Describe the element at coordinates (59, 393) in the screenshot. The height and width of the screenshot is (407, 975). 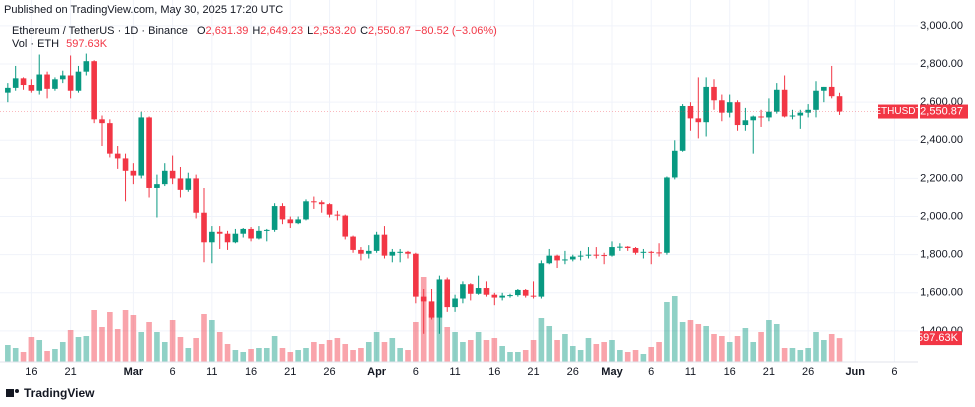
I see `footer: TradingView` at that location.